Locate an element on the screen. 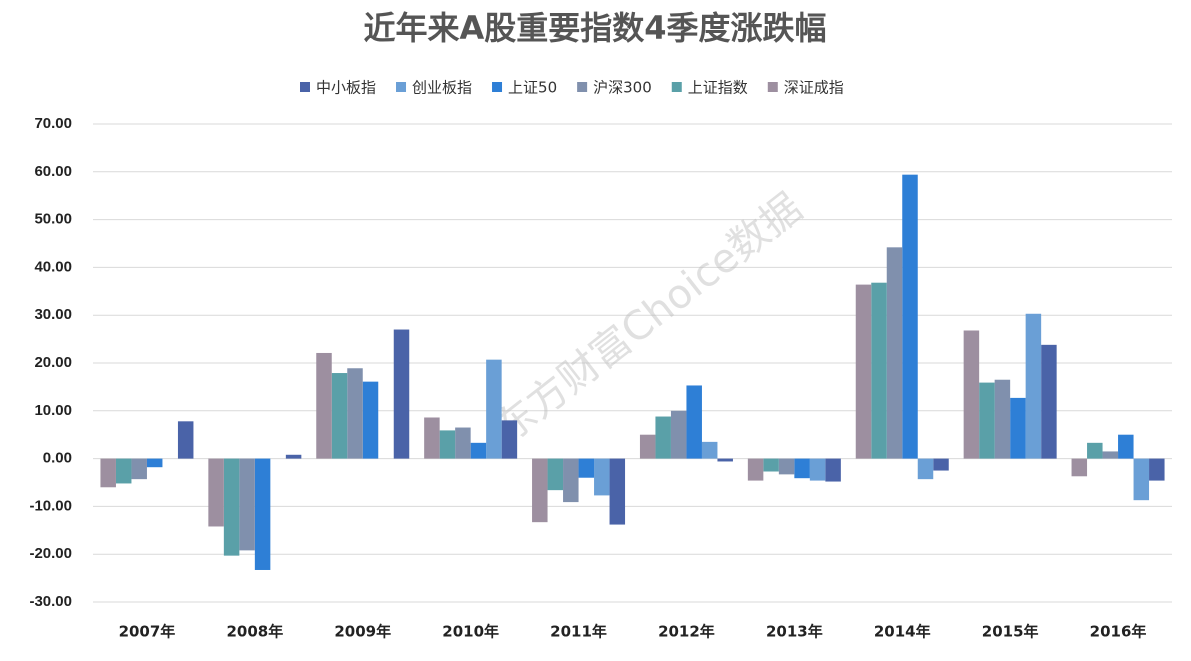 This screenshot has height=661, width=1191. y-tick-label: 50.00 is located at coordinates (53, 219).